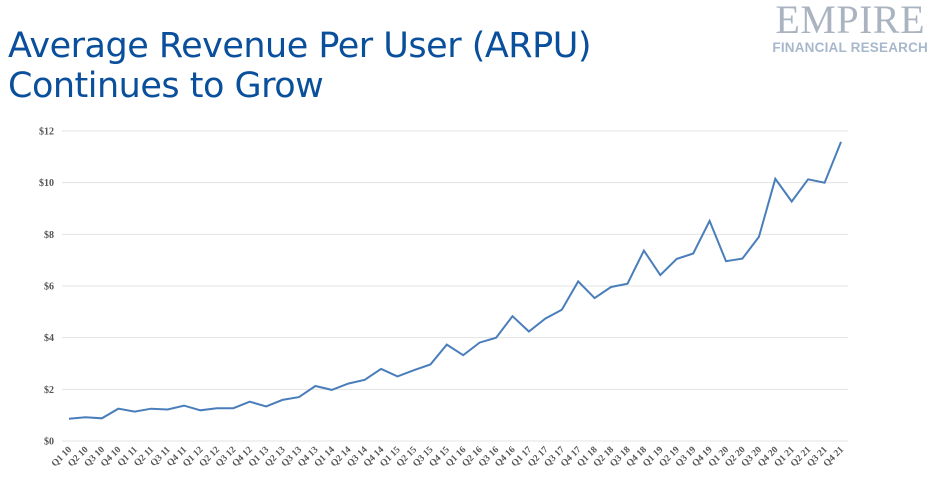  Describe the element at coordinates (166, 86) in the screenshot. I see `title-line-2: Continues to Grow` at that location.